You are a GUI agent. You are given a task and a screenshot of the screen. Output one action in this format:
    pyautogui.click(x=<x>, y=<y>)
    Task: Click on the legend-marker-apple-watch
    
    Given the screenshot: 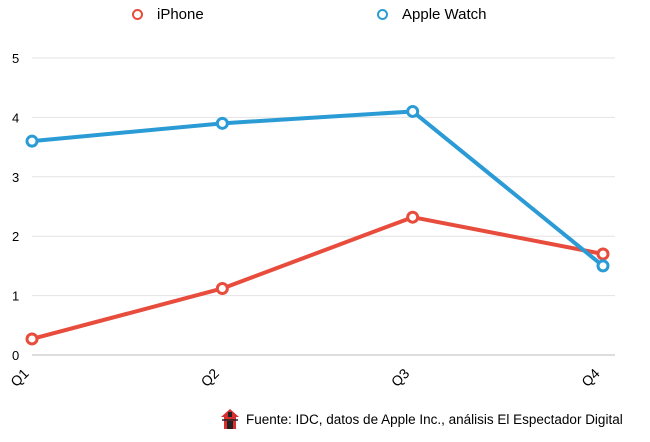 What is the action you would take?
    pyautogui.click(x=382, y=14)
    